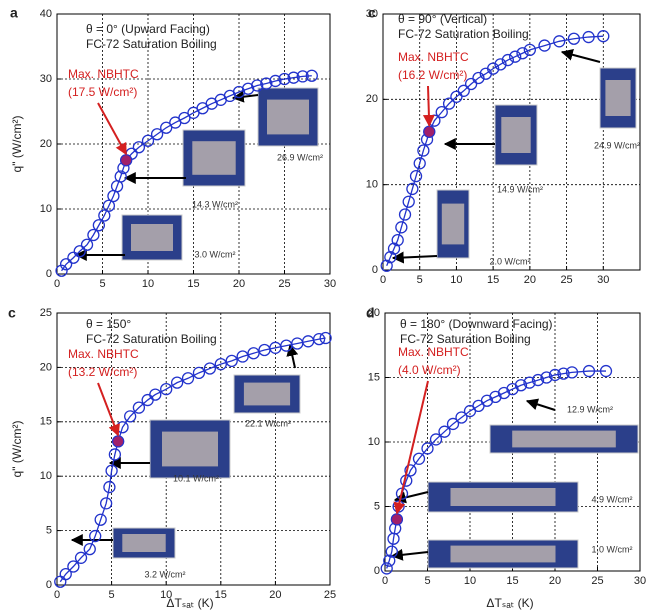 The height and width of the screenshot is (614, 650). What do you see at coordinates (409, 554) in the screenshot?
I see `arrow` at bounding box center [409, 554].